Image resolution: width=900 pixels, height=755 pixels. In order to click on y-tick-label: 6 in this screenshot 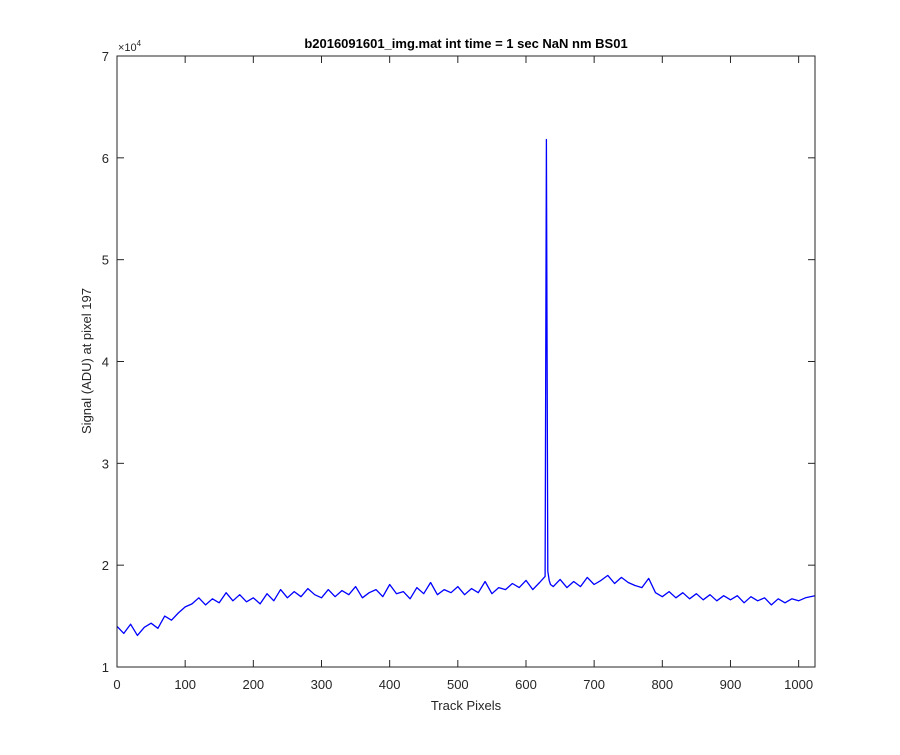, I will do `click(105, 158)`.